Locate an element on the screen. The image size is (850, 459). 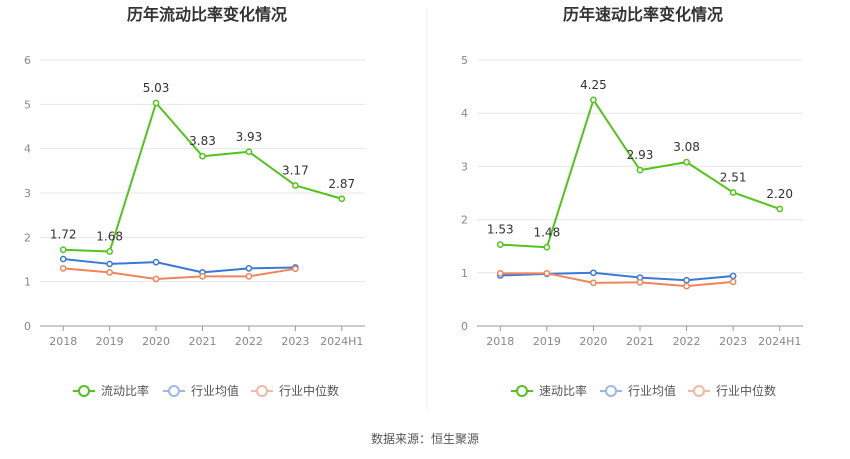
chart-title: 历年流动比率变化情况 is located at coordinates (207, 14).